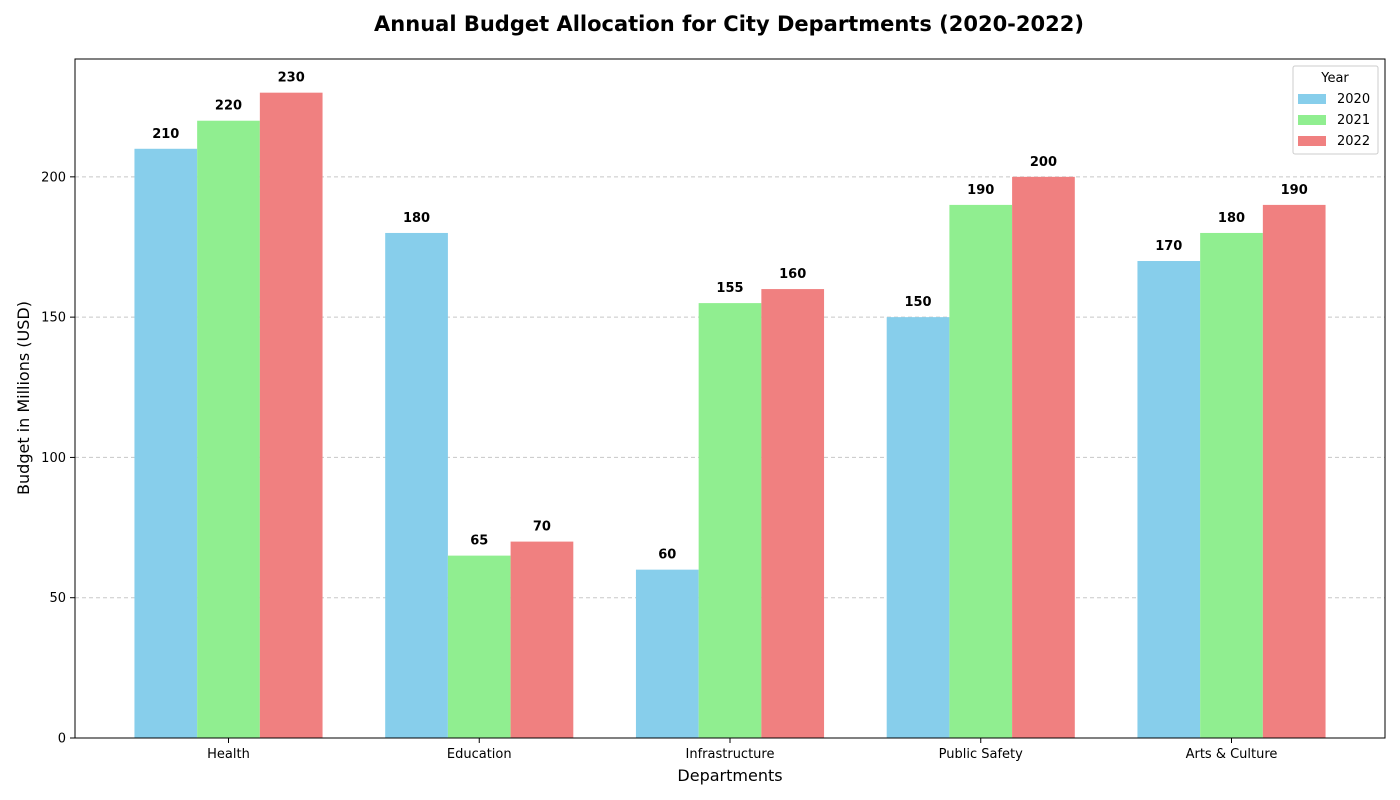  I want to click on data-label: 220, so click(228, 106).